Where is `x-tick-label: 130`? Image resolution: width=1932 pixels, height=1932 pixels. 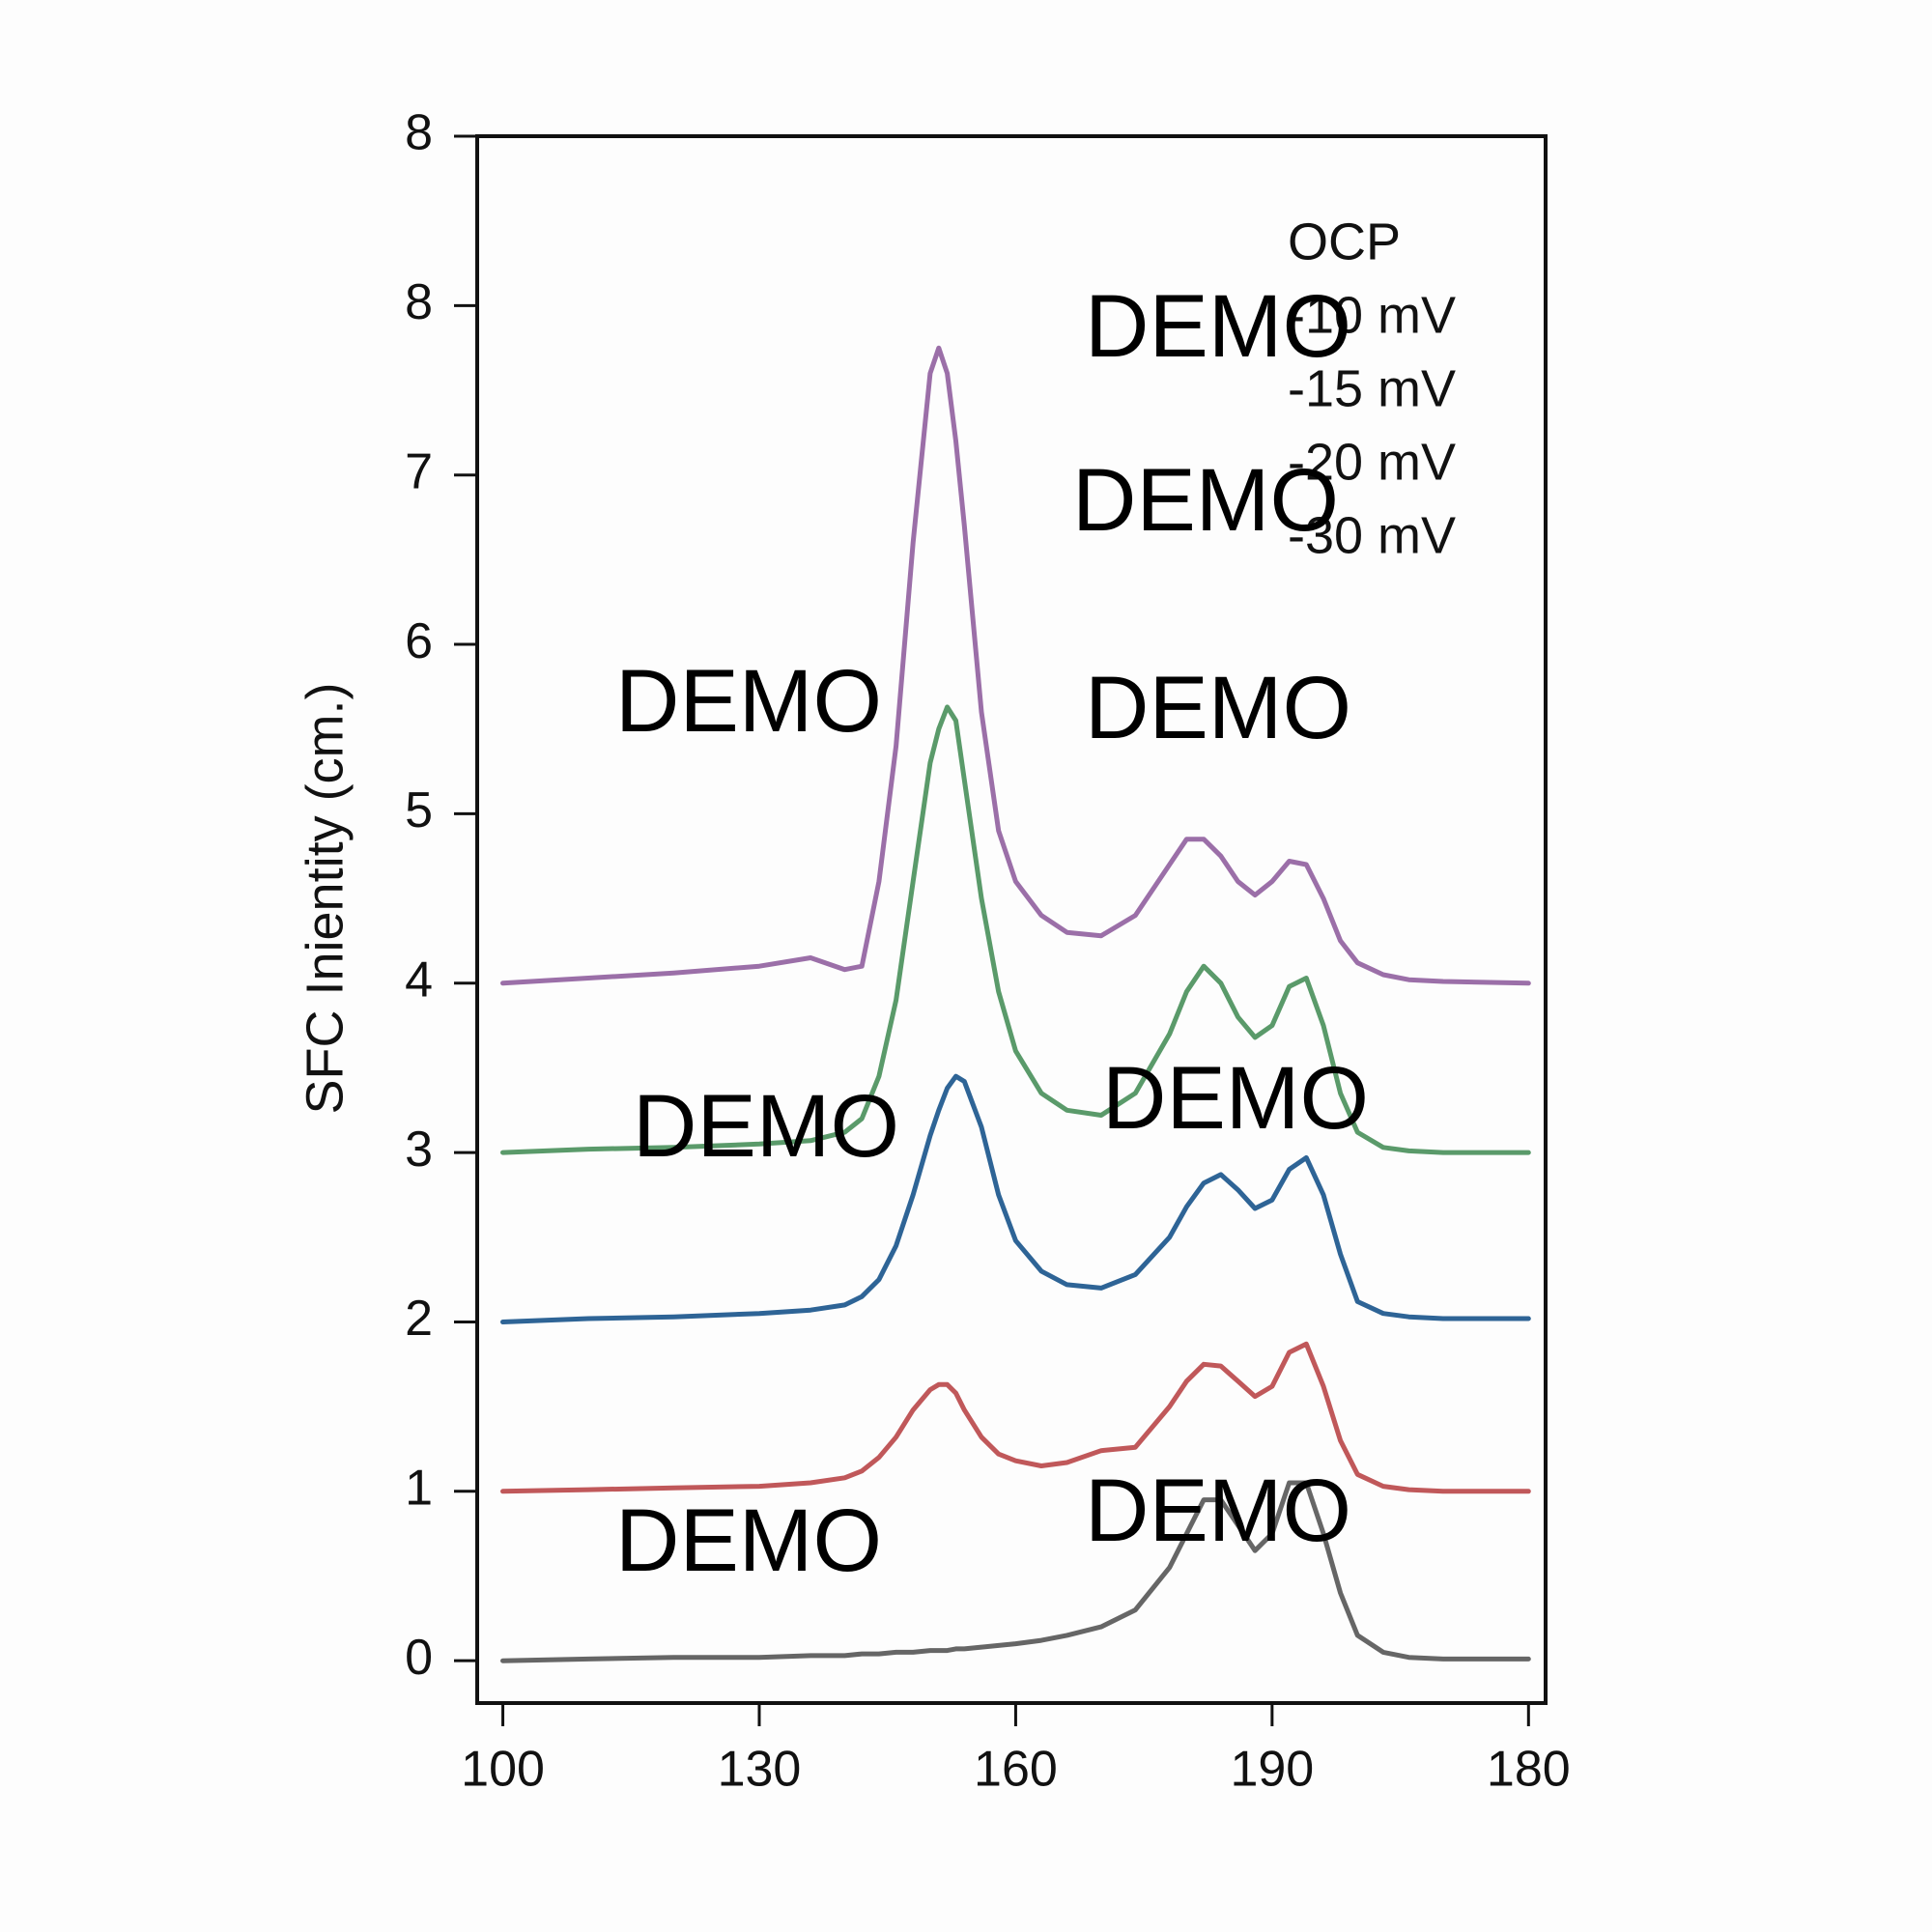 x-tick-label: 130 is located at coordinates (760, 1770).